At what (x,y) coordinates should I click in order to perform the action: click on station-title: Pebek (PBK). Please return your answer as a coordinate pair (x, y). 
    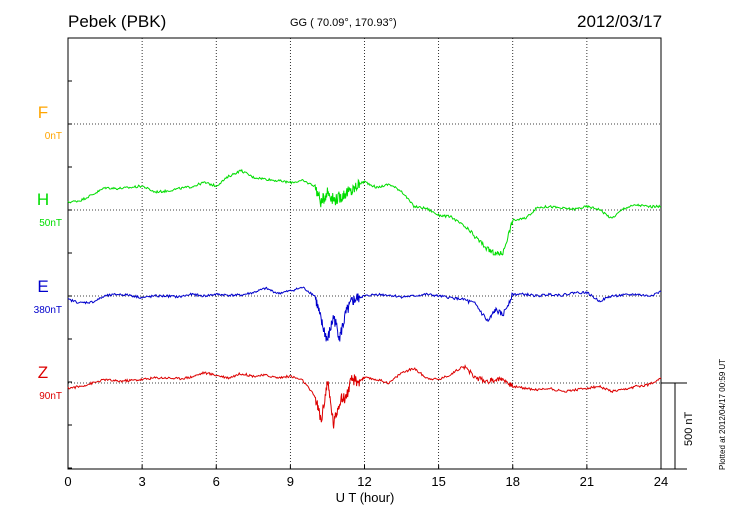
    Looking at the image, I should click on (117, 21).